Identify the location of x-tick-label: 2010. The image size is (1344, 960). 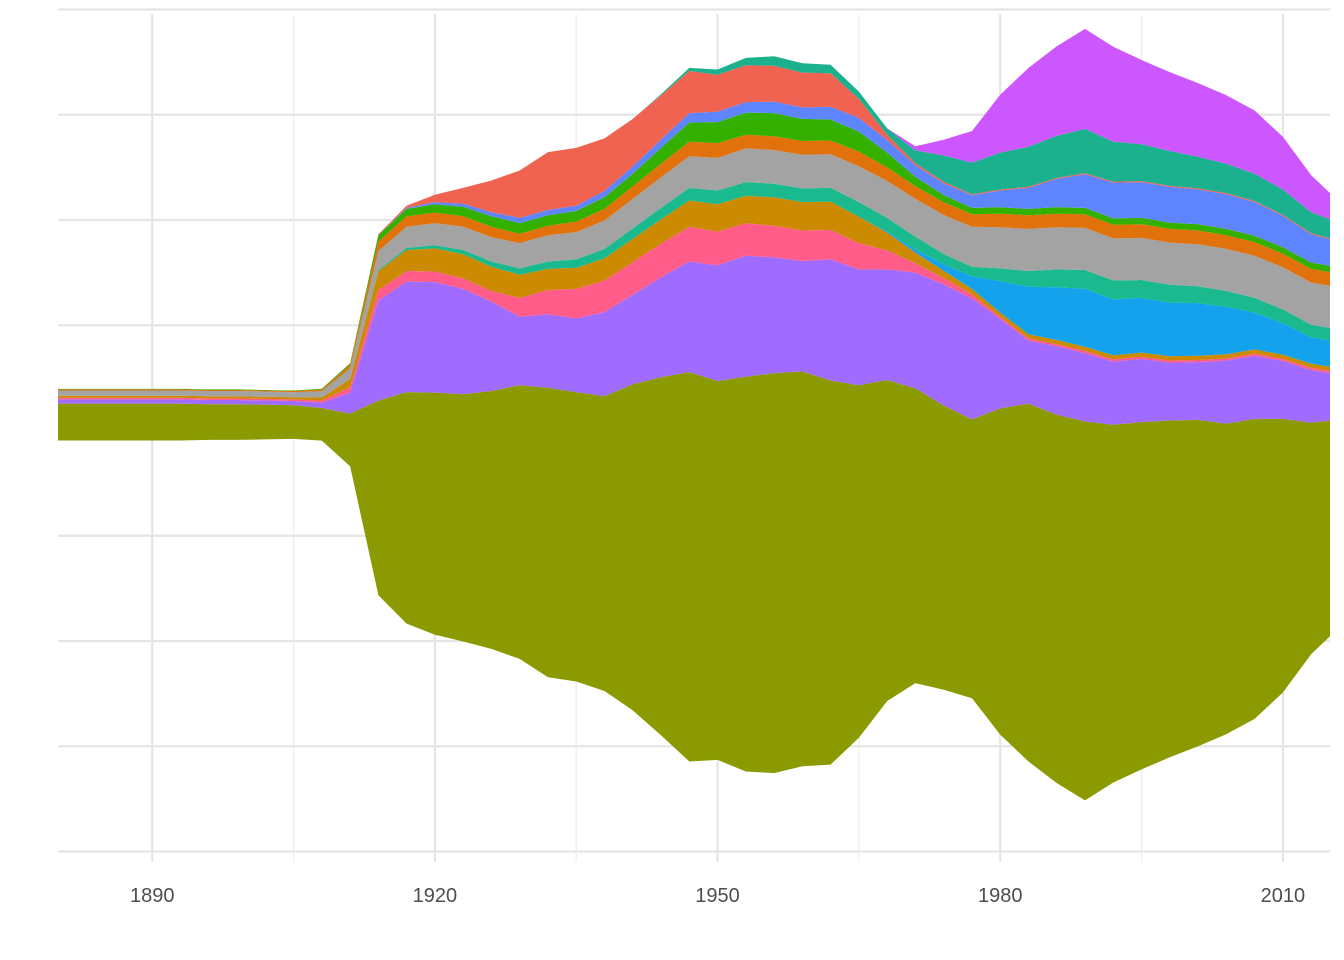
(1283, 896).